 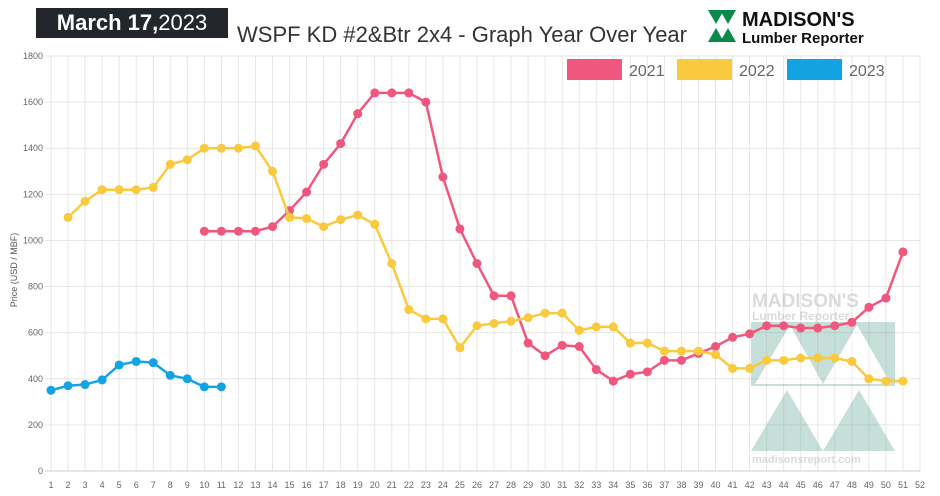 What do you see at coordinates (630, 485) in the screenshot?
I see `x-tick-label: 35` at bounding box center [630, 485].